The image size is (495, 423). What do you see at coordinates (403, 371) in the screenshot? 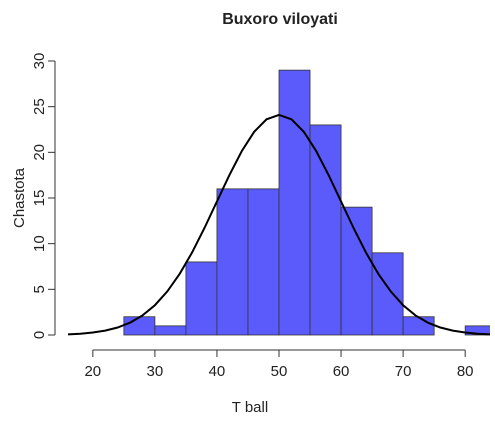
I see `x-tick-label: 70` at bounding box center [403, 371].